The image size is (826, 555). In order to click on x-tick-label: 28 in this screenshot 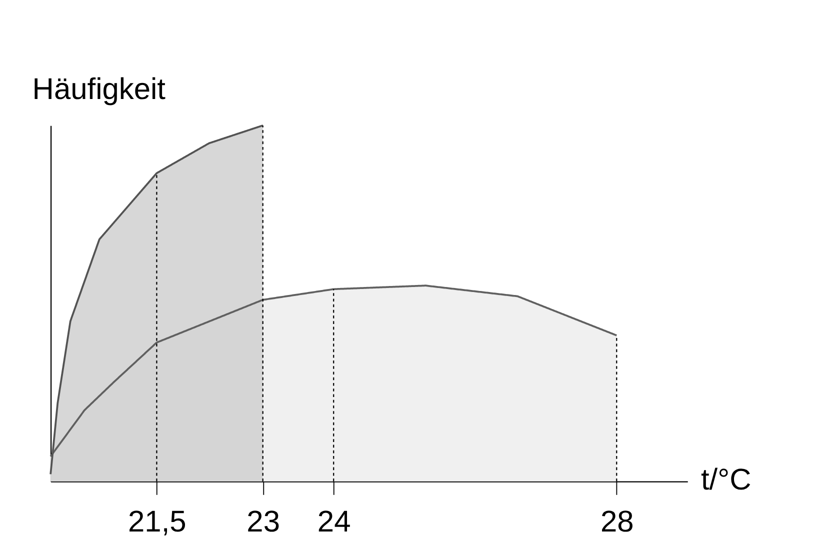, I will do `click(617, 521)`.